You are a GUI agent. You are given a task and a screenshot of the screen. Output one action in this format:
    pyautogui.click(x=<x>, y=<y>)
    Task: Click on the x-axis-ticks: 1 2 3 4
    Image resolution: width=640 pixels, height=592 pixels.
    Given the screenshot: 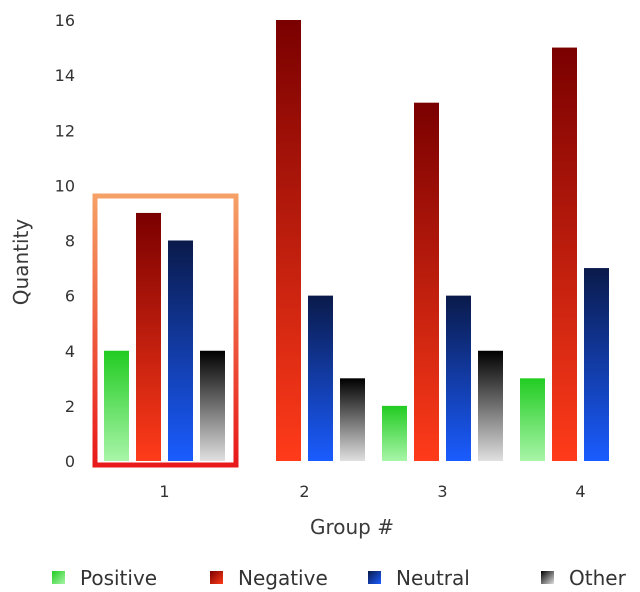 What is the action you would take?
    pyautogui.click(x=372, y=491)
    